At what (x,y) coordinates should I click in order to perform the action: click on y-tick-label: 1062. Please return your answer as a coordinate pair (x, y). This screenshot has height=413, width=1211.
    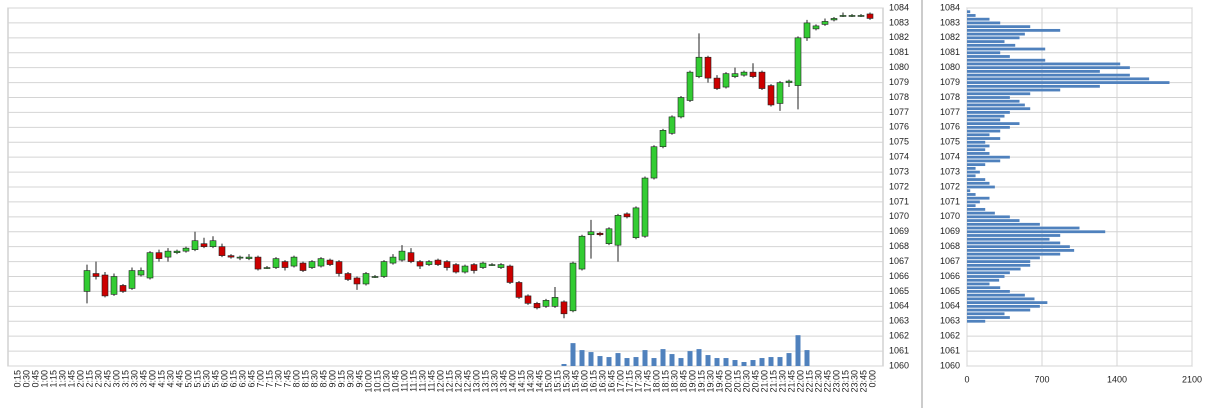
    Looking at the image, I should click on (899, 336).